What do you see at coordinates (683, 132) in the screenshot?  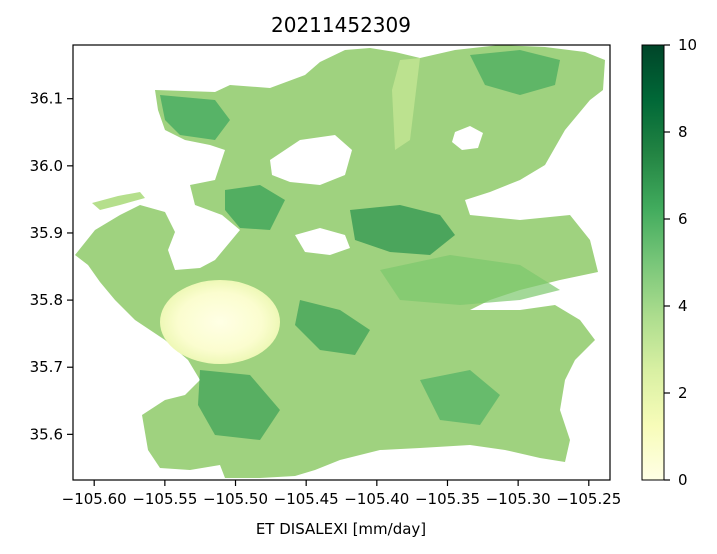 I see `colorbar-tick-label: 8` at bounding box center [683, 132].